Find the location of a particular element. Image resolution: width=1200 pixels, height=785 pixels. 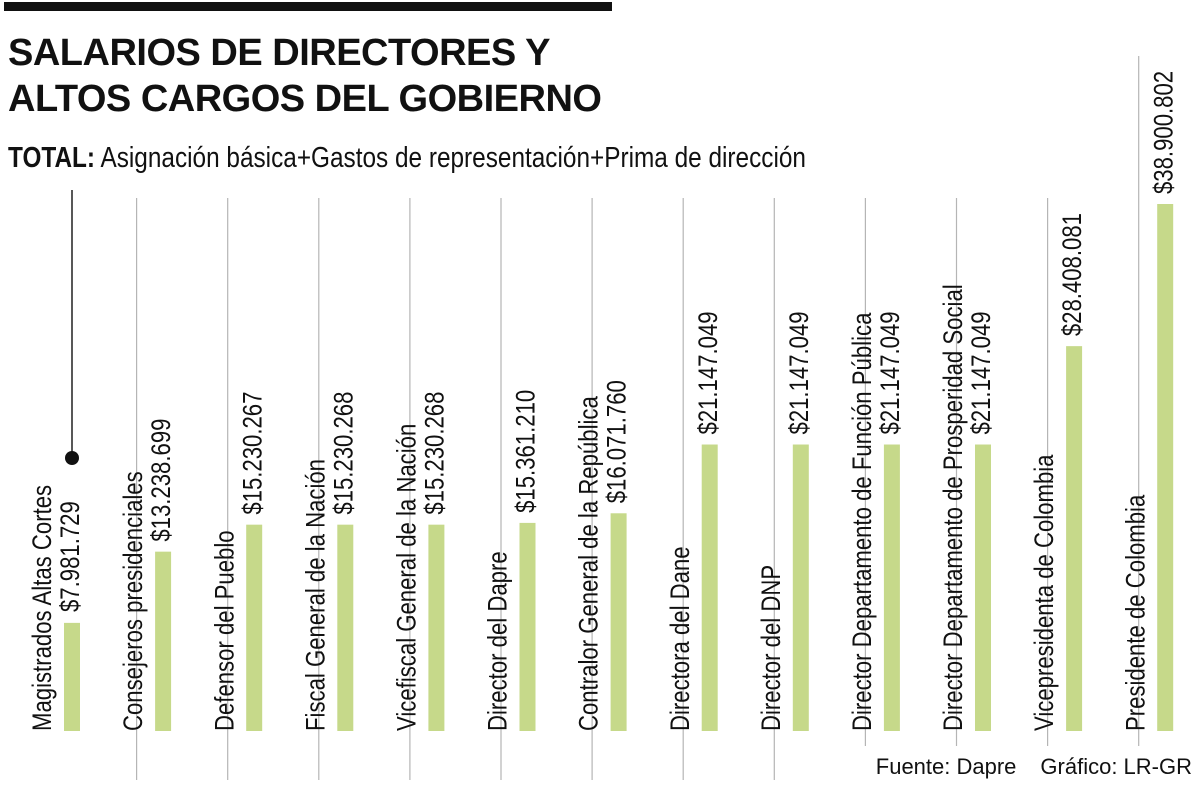

top-rule is located at coordinates (308, 6).